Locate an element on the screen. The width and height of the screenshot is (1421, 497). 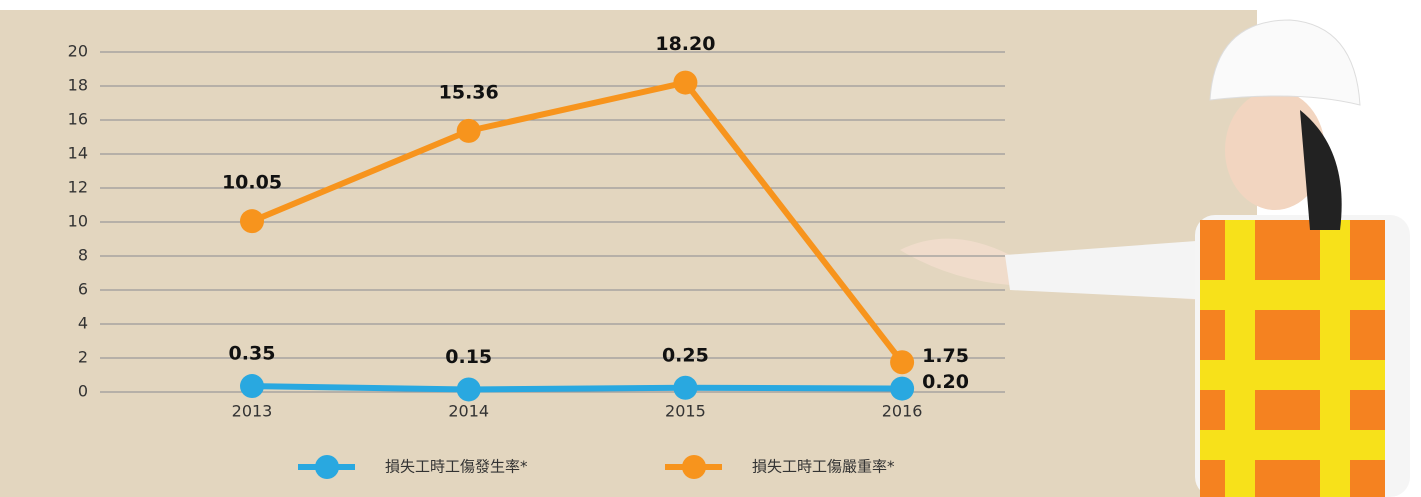
legend-label: 損失工時工傷嚴重率* is located at coordinates (823, 467).